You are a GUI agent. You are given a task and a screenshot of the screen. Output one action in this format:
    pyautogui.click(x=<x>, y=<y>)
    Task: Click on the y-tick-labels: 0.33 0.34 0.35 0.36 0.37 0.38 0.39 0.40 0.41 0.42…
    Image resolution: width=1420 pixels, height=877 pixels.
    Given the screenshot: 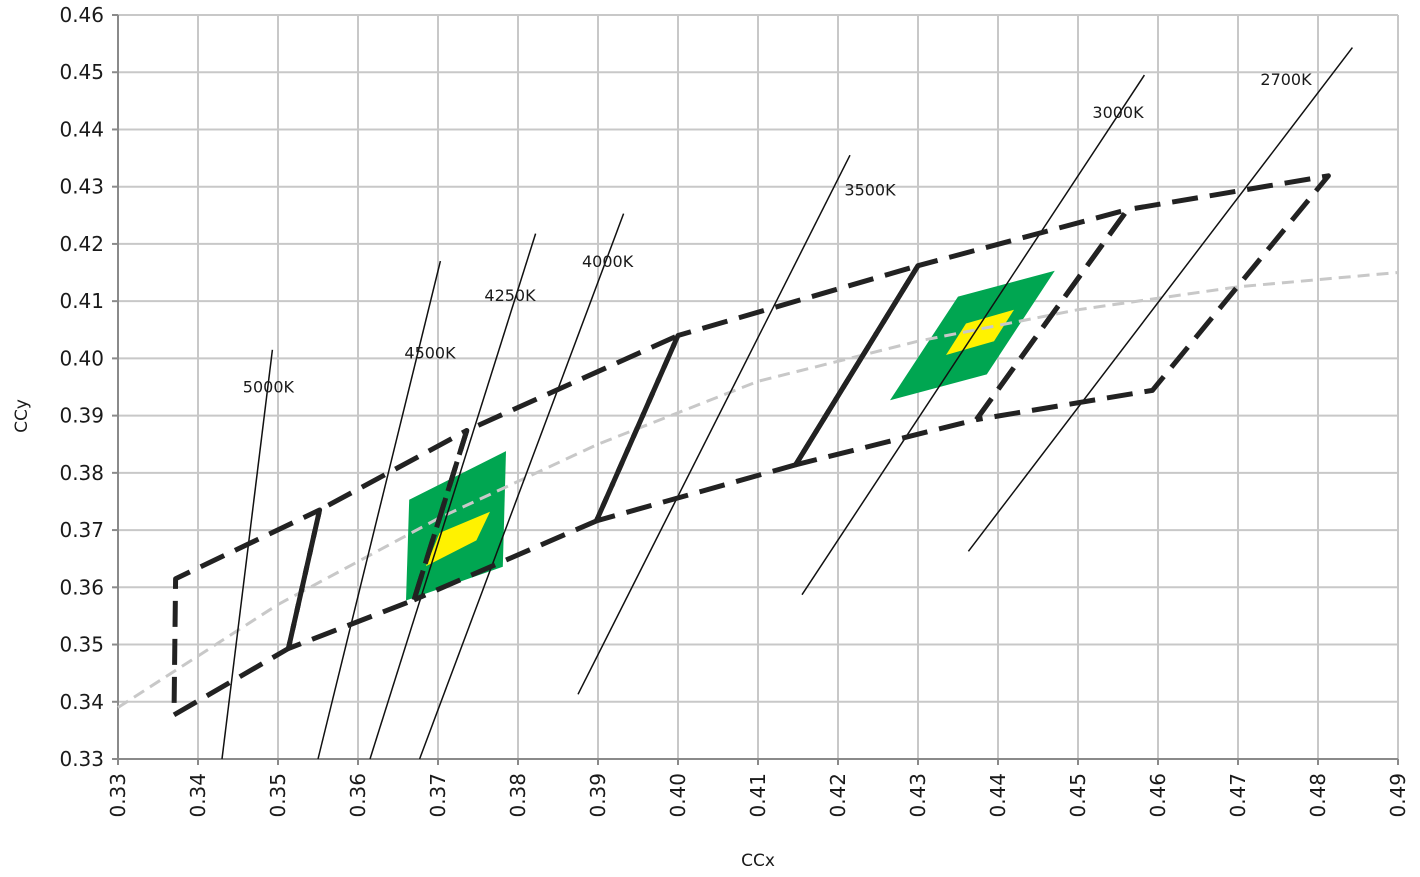 What is the action you would take?
    pyautogui.click(x=81, y=387)
    